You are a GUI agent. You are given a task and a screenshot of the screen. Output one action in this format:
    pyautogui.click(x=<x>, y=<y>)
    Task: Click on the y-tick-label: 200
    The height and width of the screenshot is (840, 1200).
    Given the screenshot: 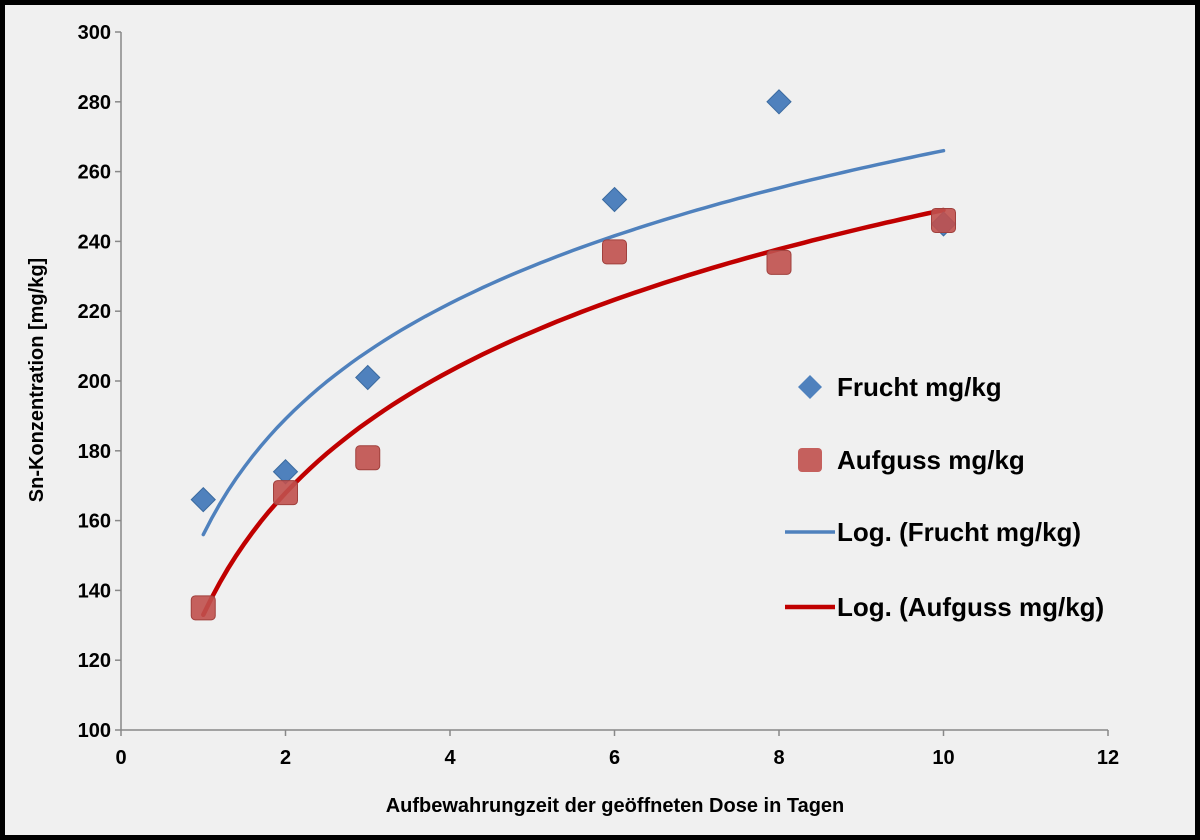 What is the action you would take?
    pyautogui.click(x=94, y=382)
    